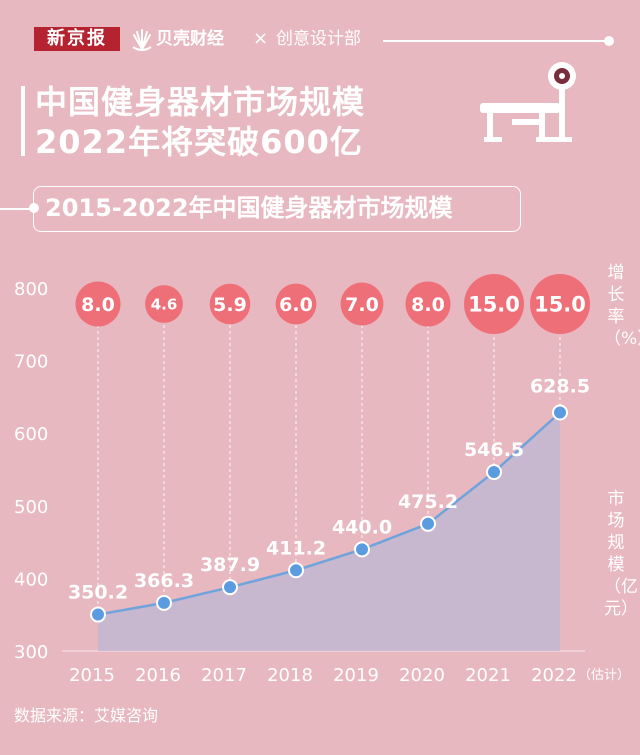  Describe the element at coordinates (190, 39) in the screenshot. I see `beike-caijing-brand: 贝壳财经` at that location.